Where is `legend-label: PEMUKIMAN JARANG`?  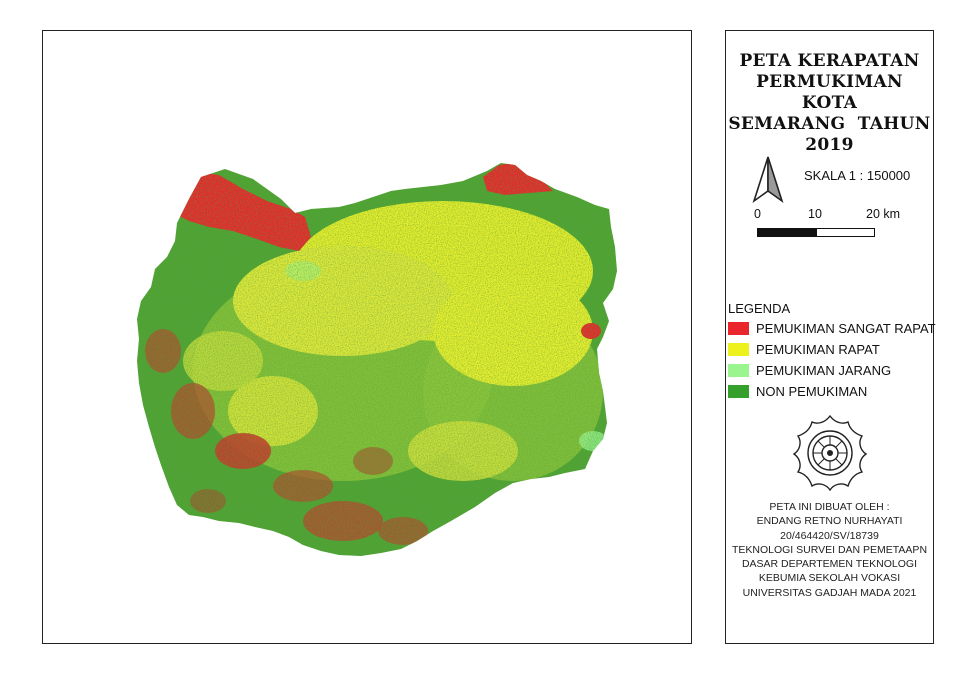 legend-label: PEMUKIMAN JARANG is located at coordinates (824, 370).